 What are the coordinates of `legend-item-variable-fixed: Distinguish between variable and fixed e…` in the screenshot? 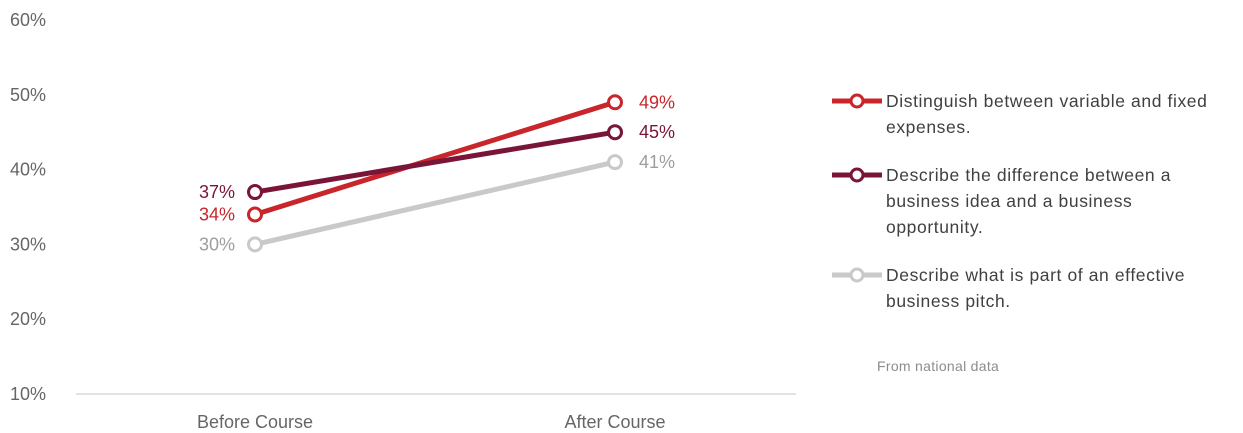 It's located at (1030, 114).